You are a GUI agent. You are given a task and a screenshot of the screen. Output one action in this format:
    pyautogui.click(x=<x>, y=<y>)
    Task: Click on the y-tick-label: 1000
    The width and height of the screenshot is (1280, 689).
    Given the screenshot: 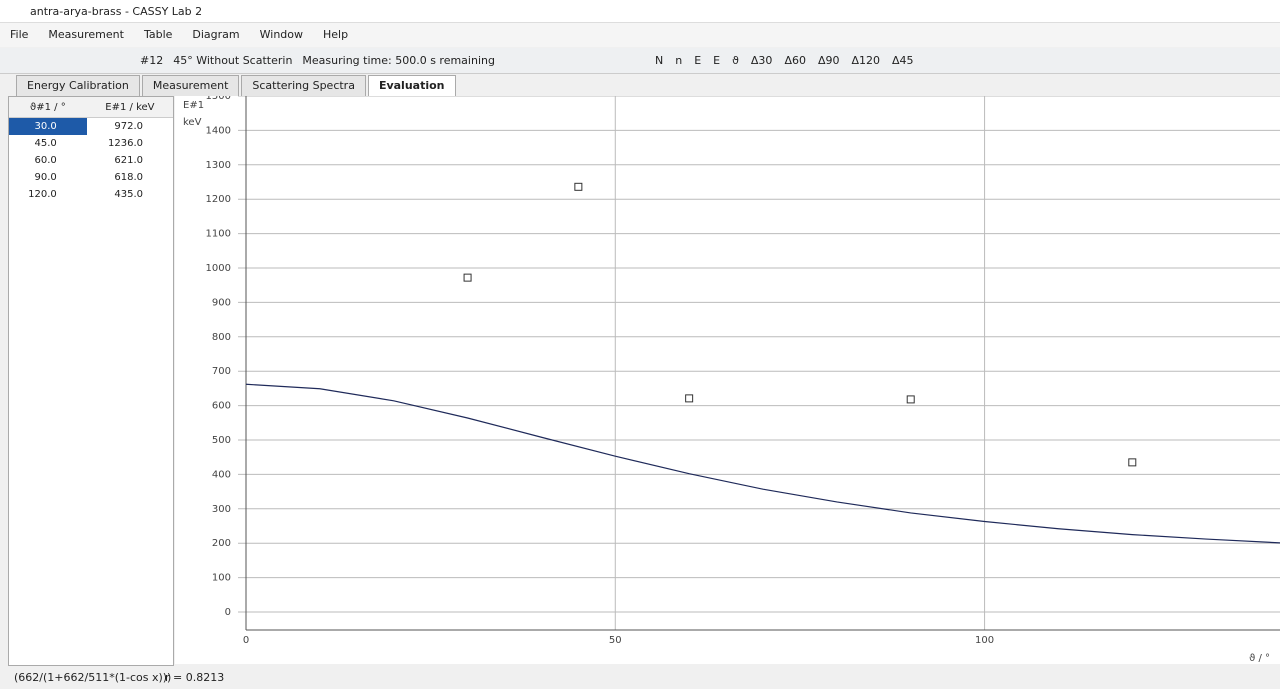 What is the action you would take?
    pyautogui.click(x=218, y=268)
    